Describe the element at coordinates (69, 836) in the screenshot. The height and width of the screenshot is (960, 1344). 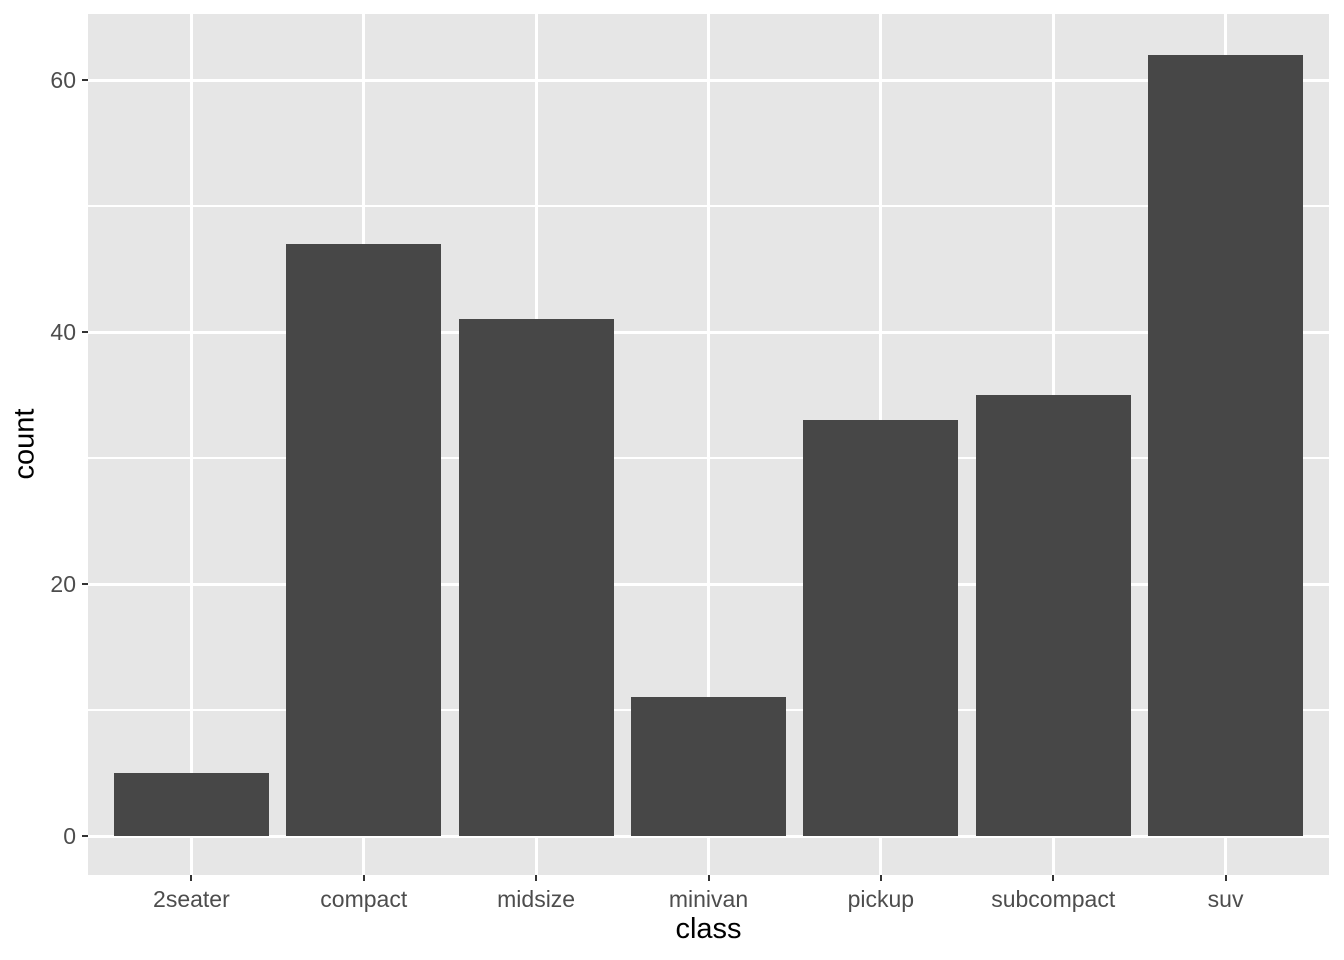
I see `y-tick-label: 0` at that location.